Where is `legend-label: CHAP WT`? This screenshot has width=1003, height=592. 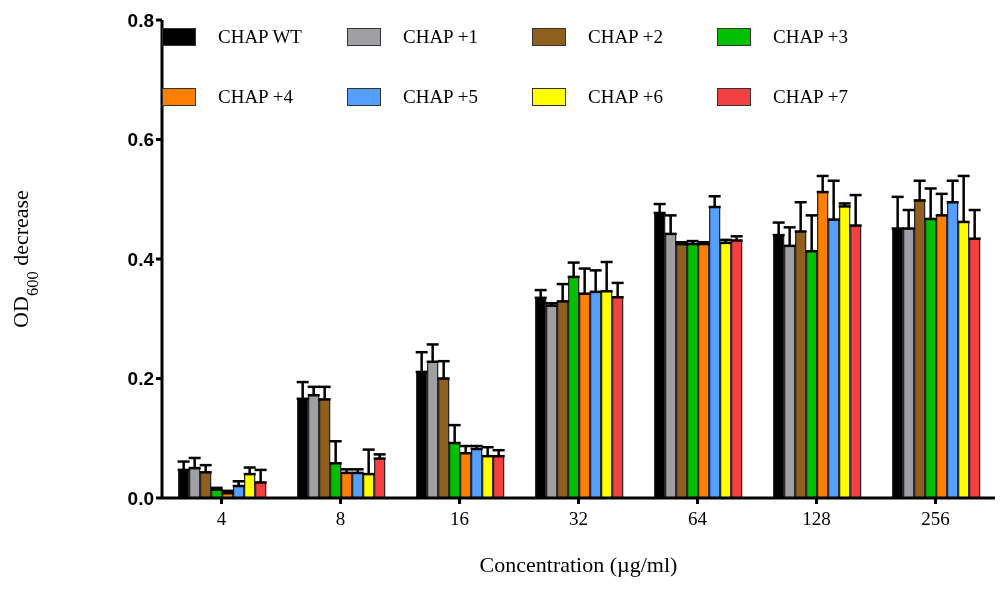 legend-label: CHAP WT is located at coordinates (260, 37).